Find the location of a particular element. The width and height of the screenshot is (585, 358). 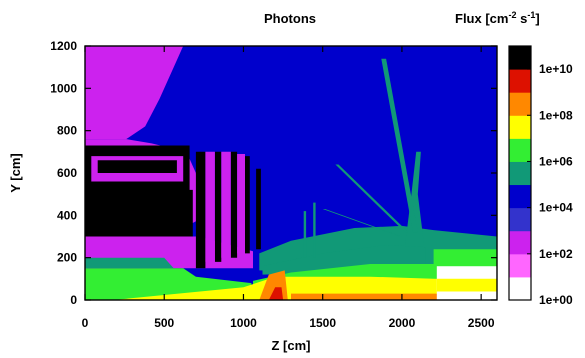

colorbar-title-end: ] is located at coordinates (537, 18).